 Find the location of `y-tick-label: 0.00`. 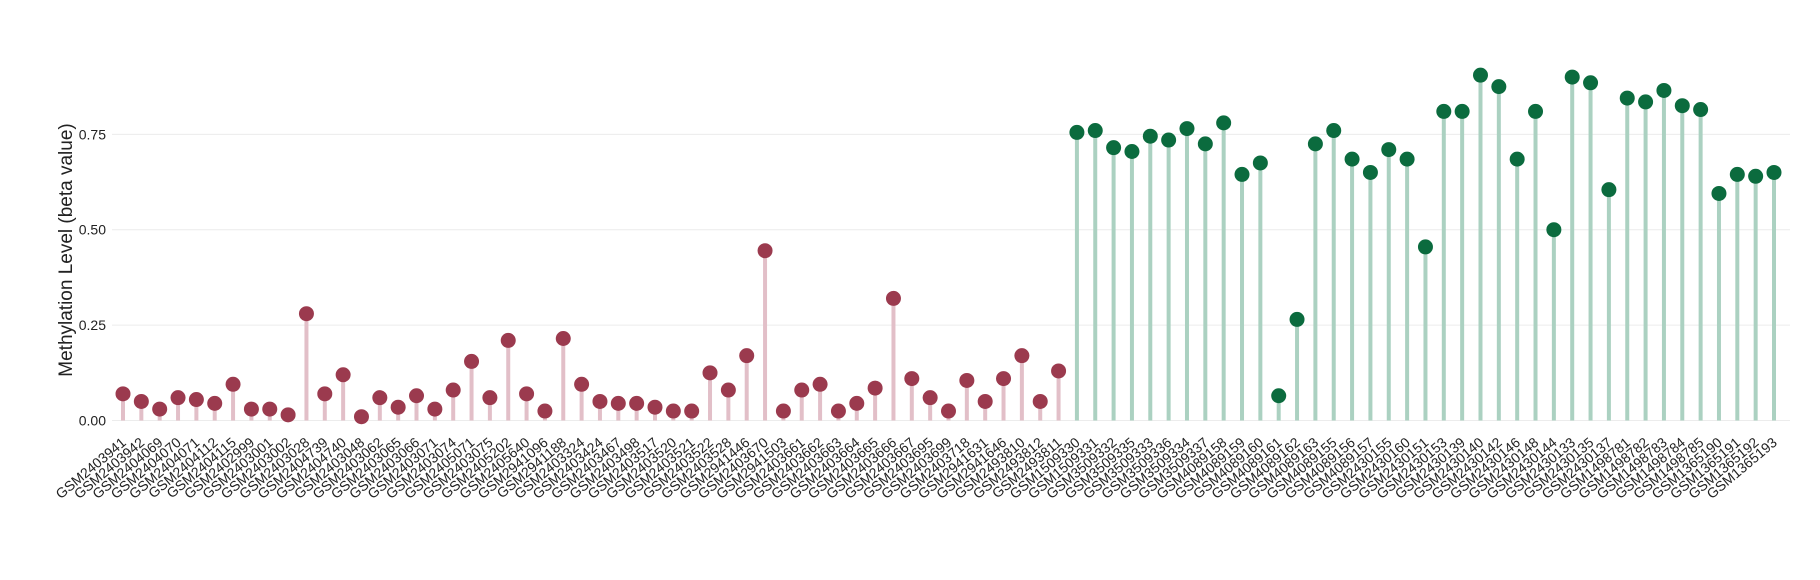

y-tick-label: 0.00 is located at coordinates (92, 421).